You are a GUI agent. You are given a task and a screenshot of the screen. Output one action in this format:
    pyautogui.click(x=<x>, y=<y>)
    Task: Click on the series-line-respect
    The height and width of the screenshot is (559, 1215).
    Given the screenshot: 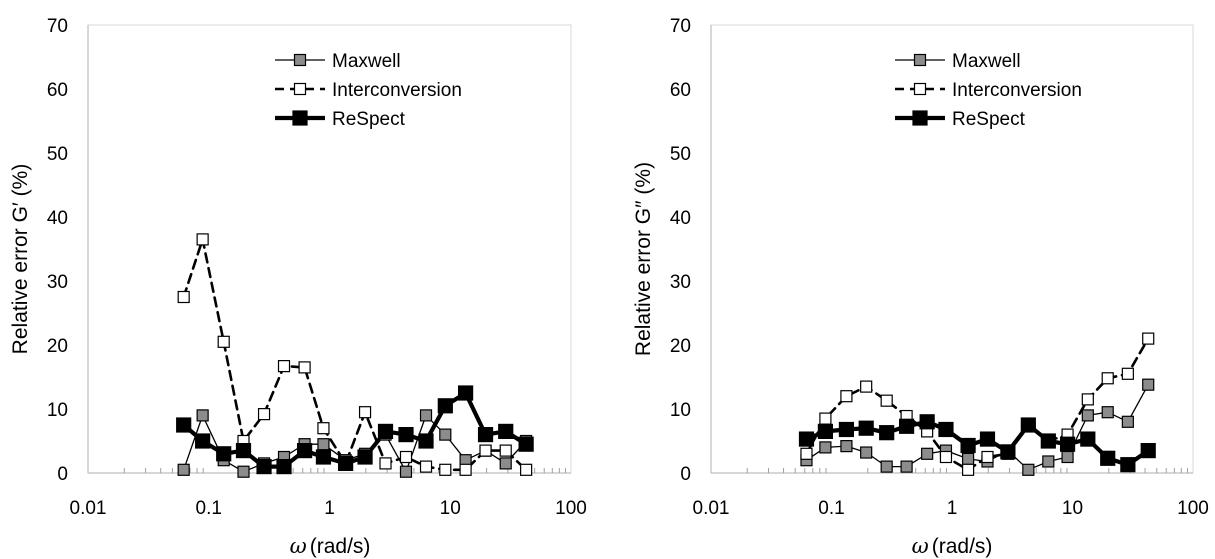 What is the action you would take?
    pyautogui.click(x=977, y=443)
    